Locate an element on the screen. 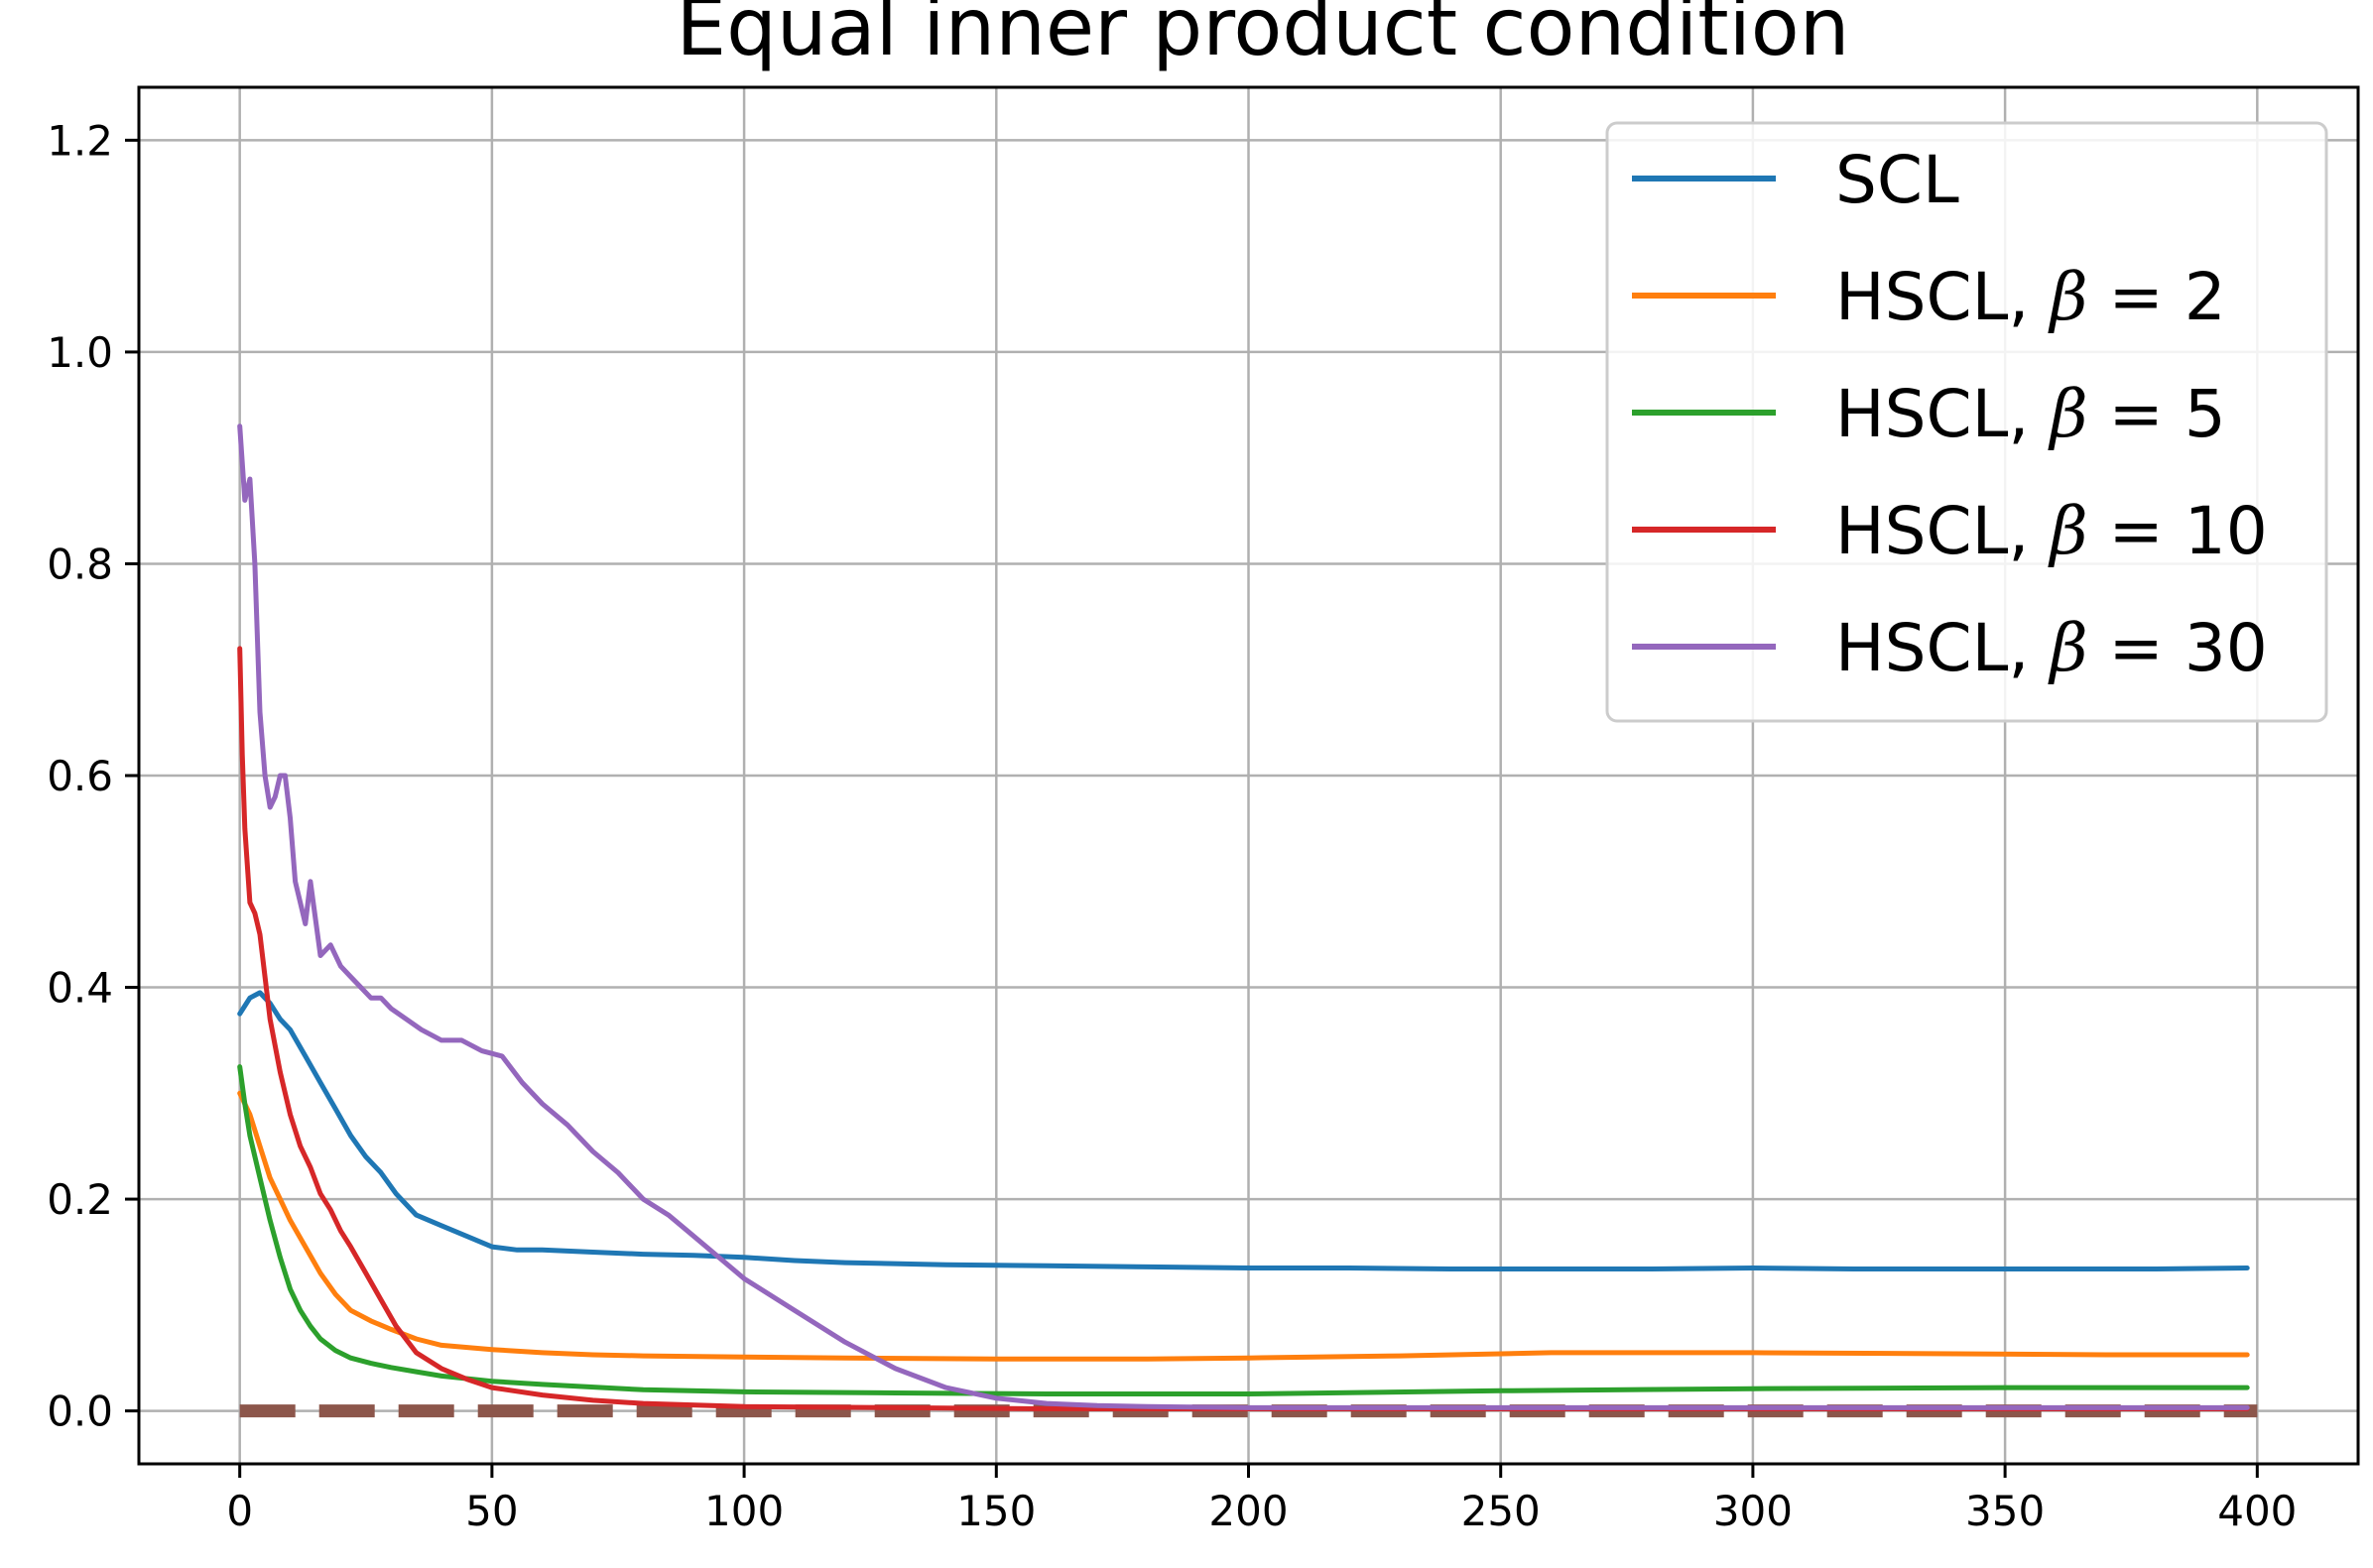 The width and height of the screenshot is (2373, 1568). legend-label: SCL is located at coordinates (1897, 180).